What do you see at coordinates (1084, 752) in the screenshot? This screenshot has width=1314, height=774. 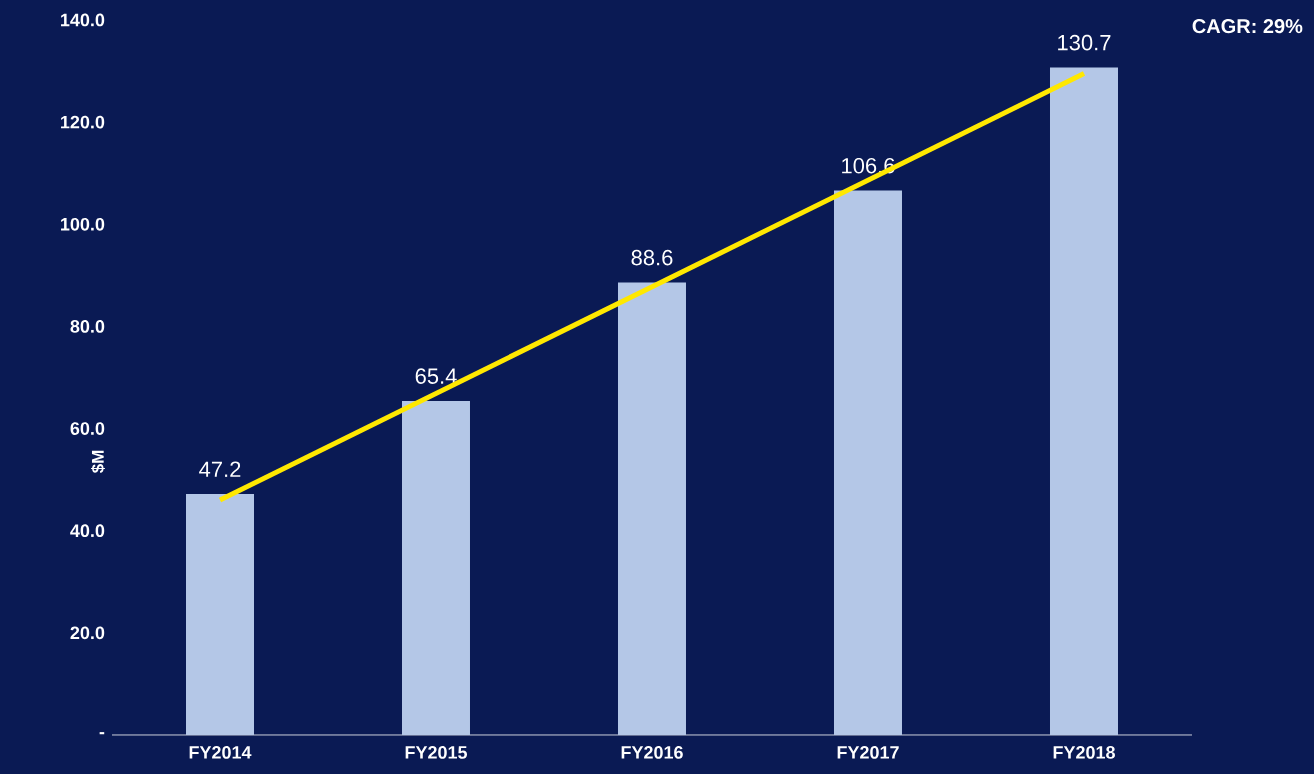 I see `x-tick-label: FY2018` at bounding box center [1084, 752].